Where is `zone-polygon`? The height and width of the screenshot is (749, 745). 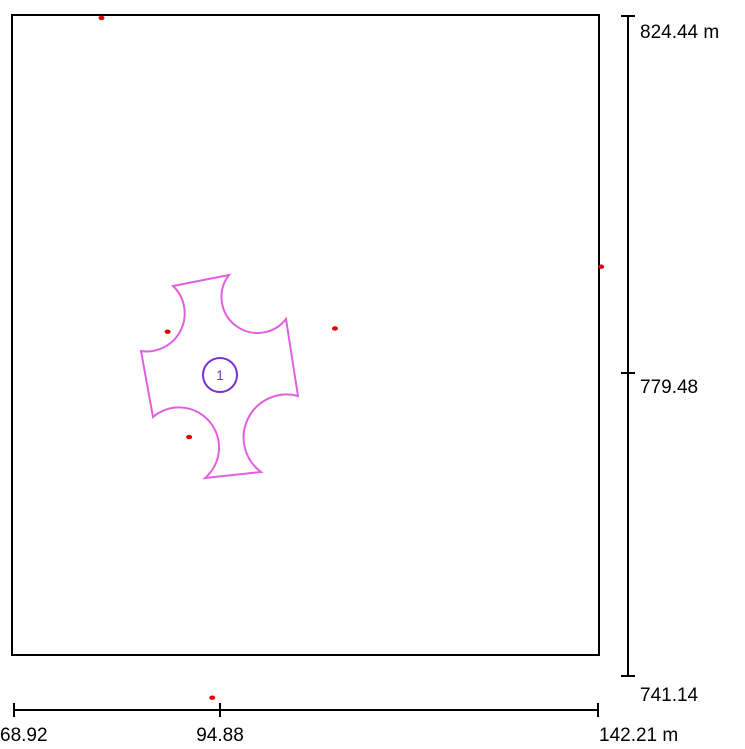
zone-polygon is located at coordinates (219, 376).